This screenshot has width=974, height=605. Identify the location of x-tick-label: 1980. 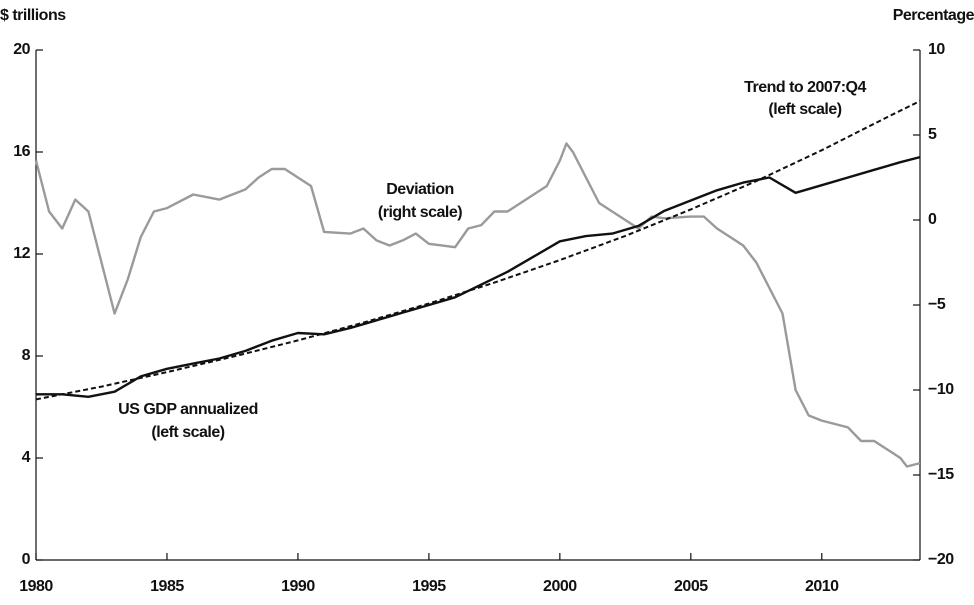
(36, 586).